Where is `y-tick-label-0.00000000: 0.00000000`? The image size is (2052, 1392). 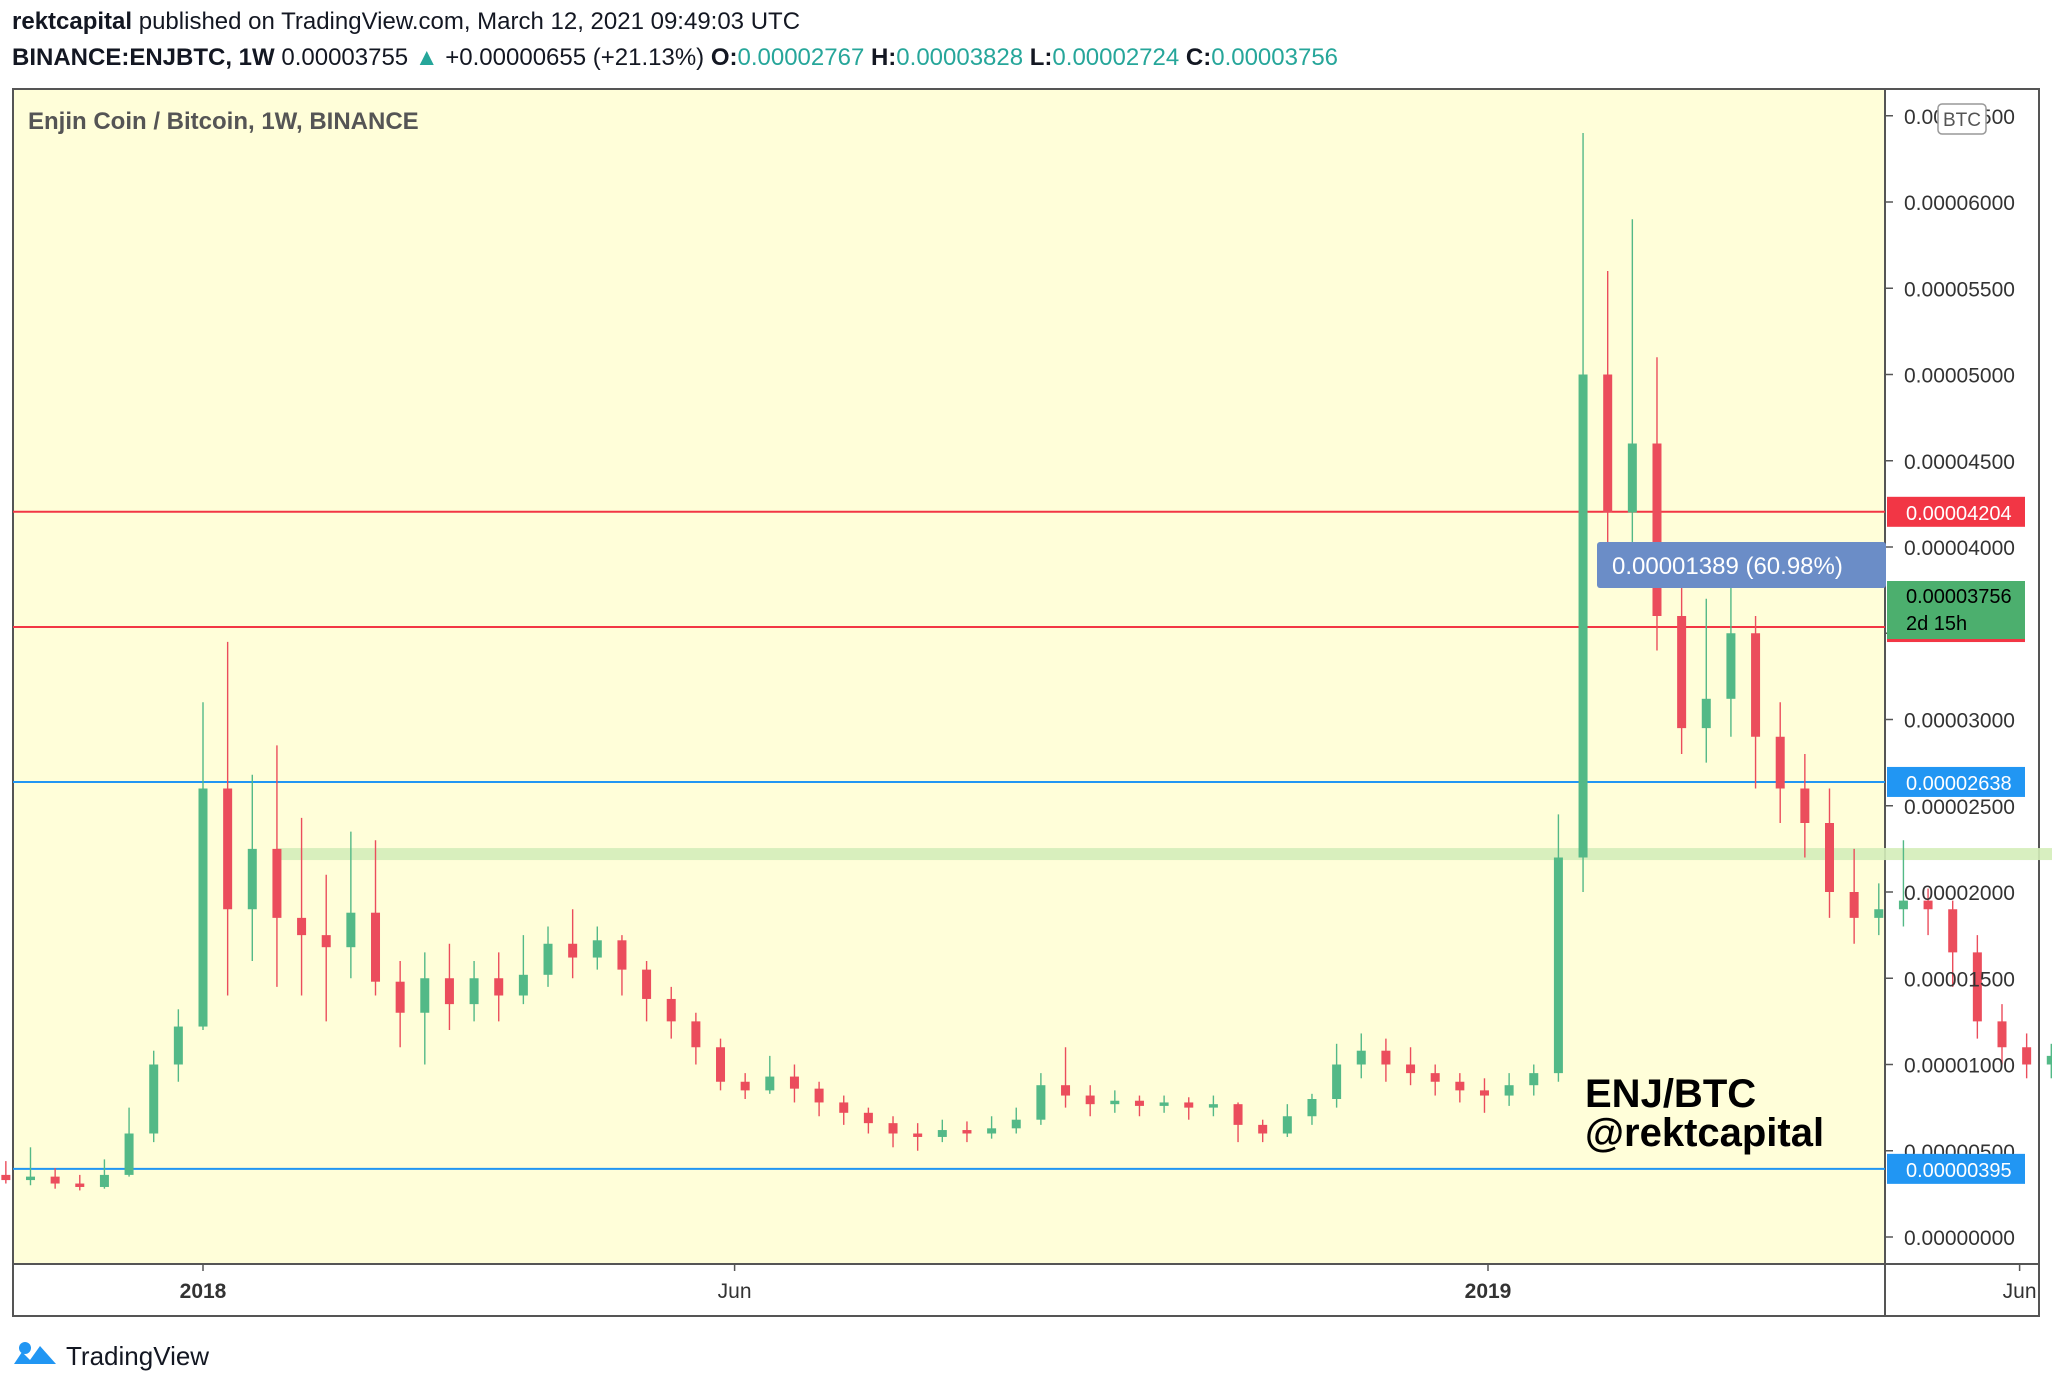
y-tick-label-0.00000000: 0.00000000 is located at coordinates (1959, 1238).